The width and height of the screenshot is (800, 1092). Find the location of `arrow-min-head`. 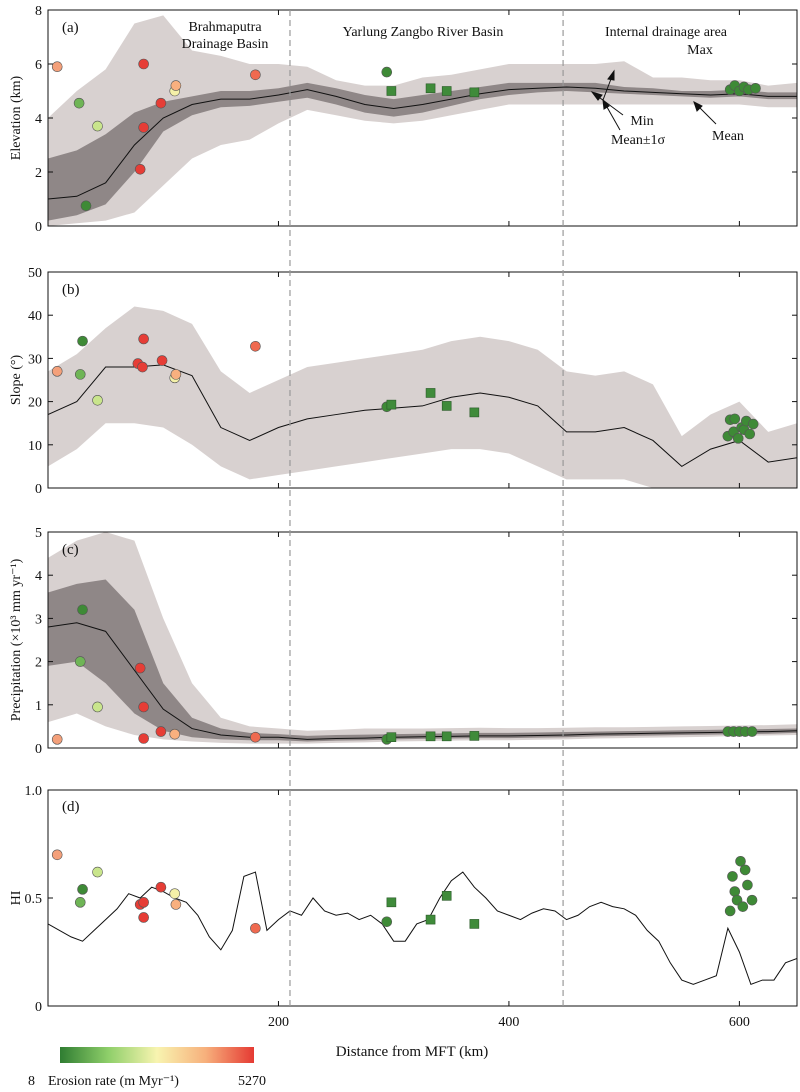

arrow-min-head is located at coordinates (596, 96).